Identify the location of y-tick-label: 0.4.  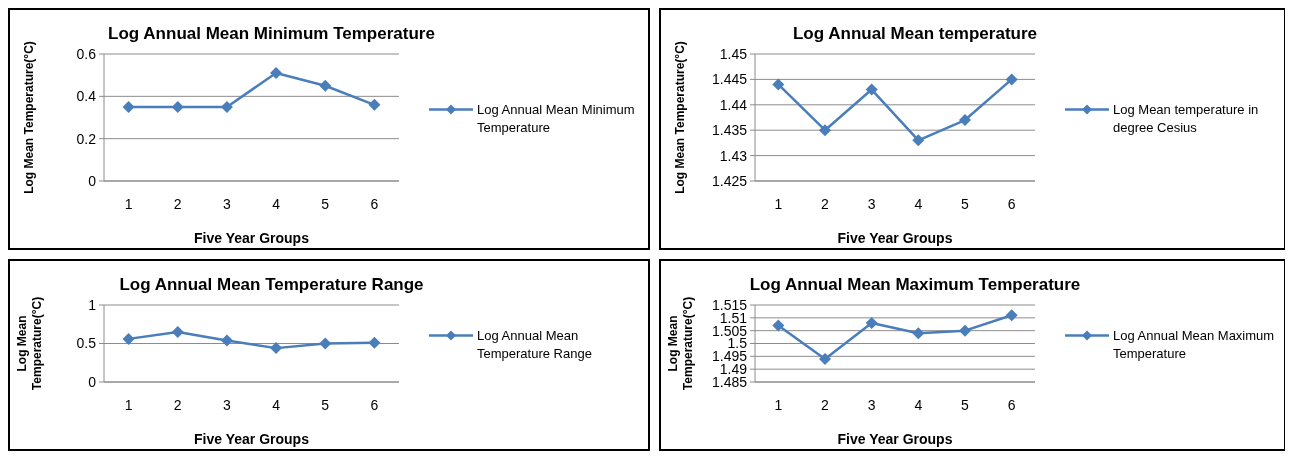
(86, 96).